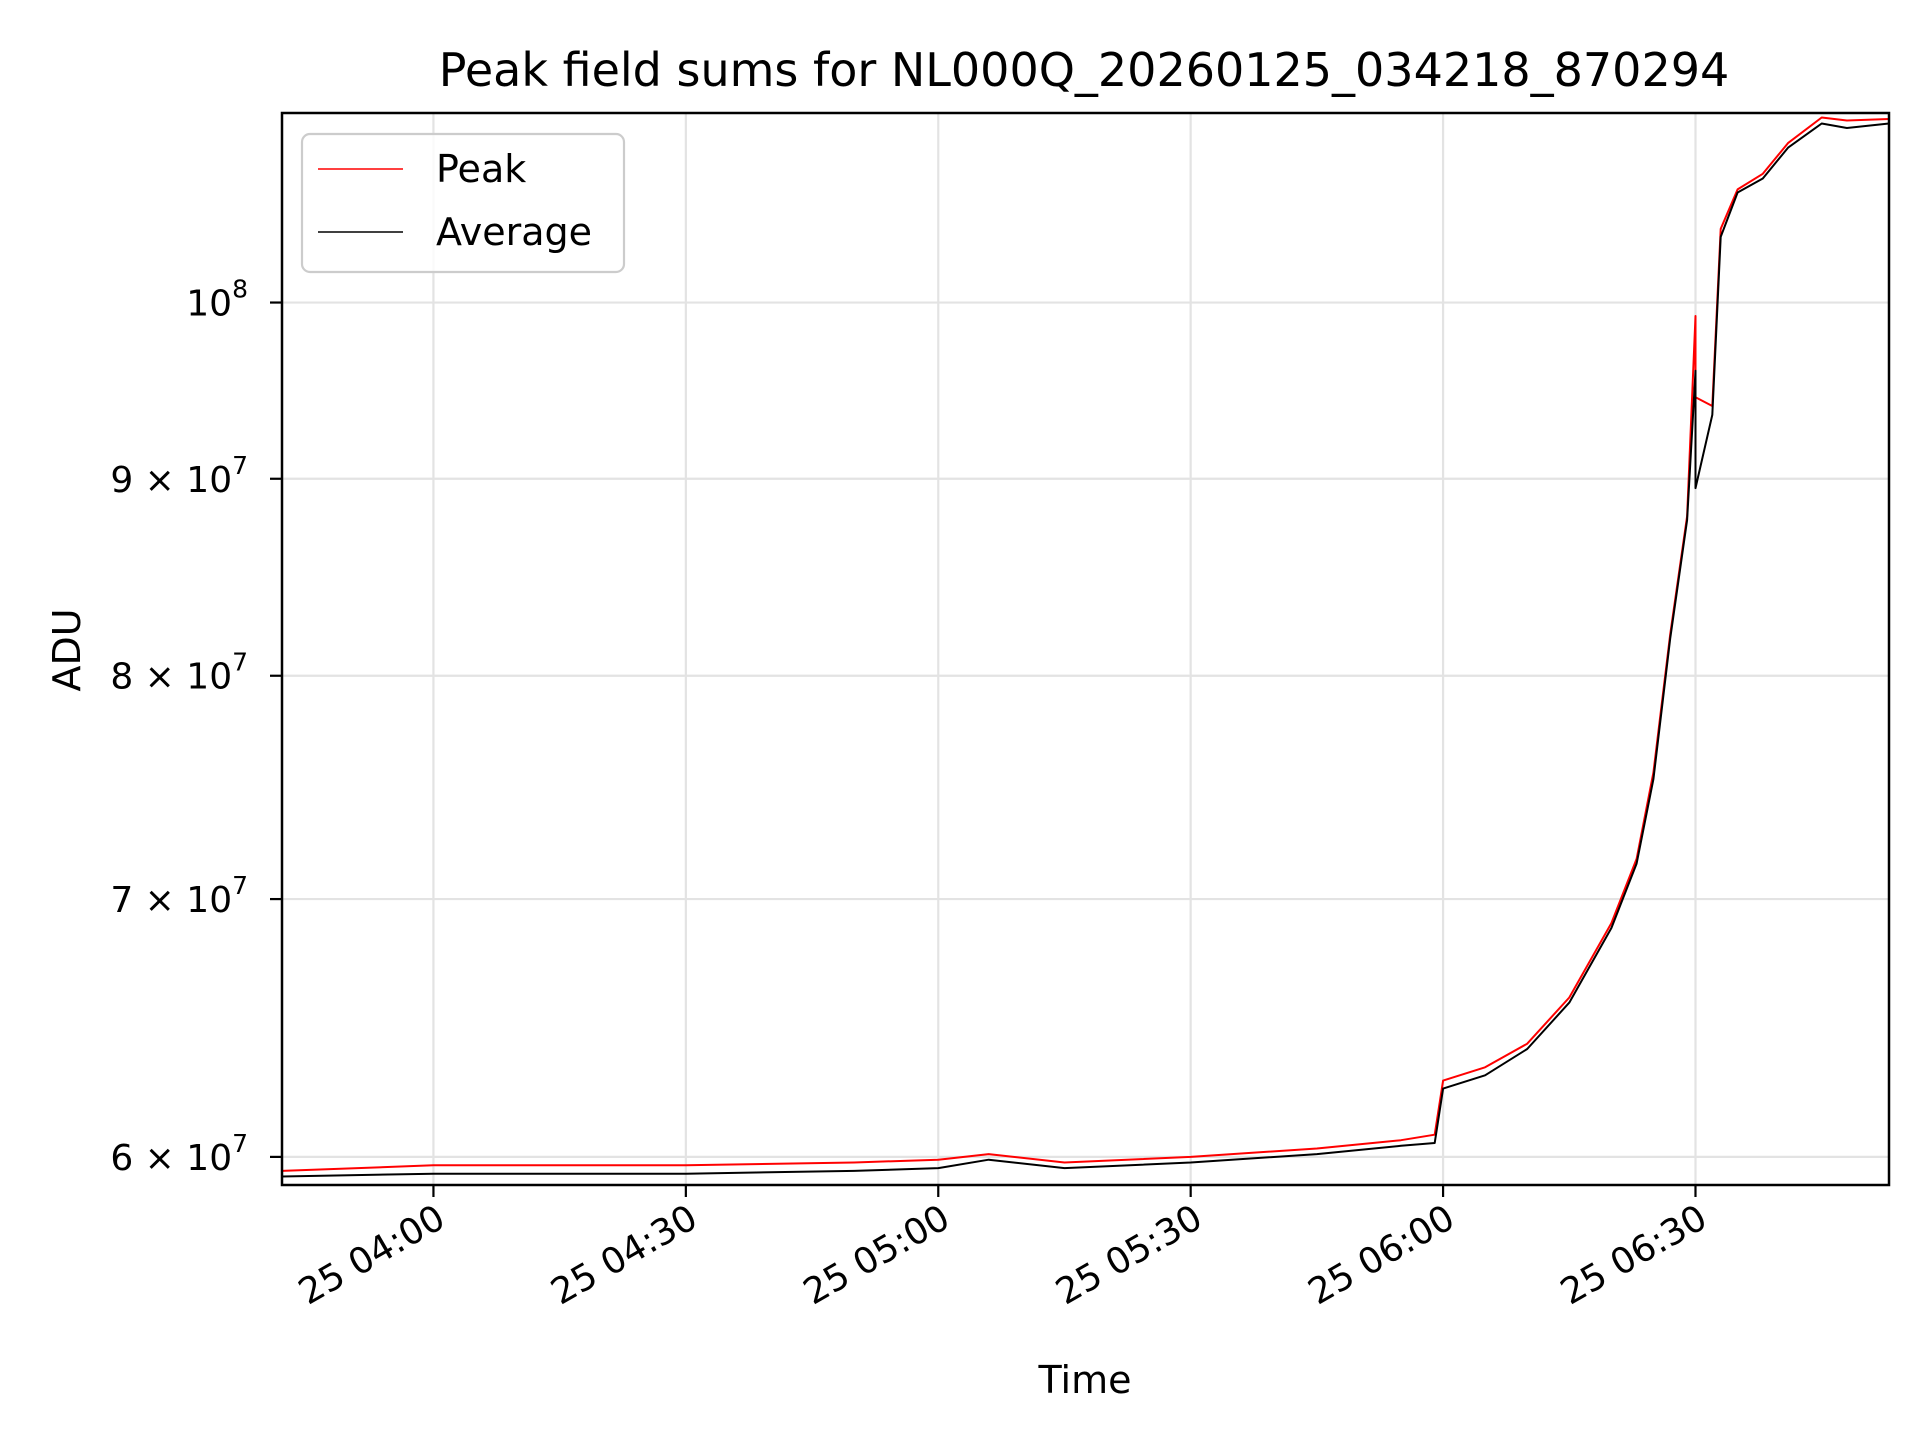  Describe the element at coordinates (179, 476) in the screenshot. I see `y-tick-label: 9 × 107` at that location.